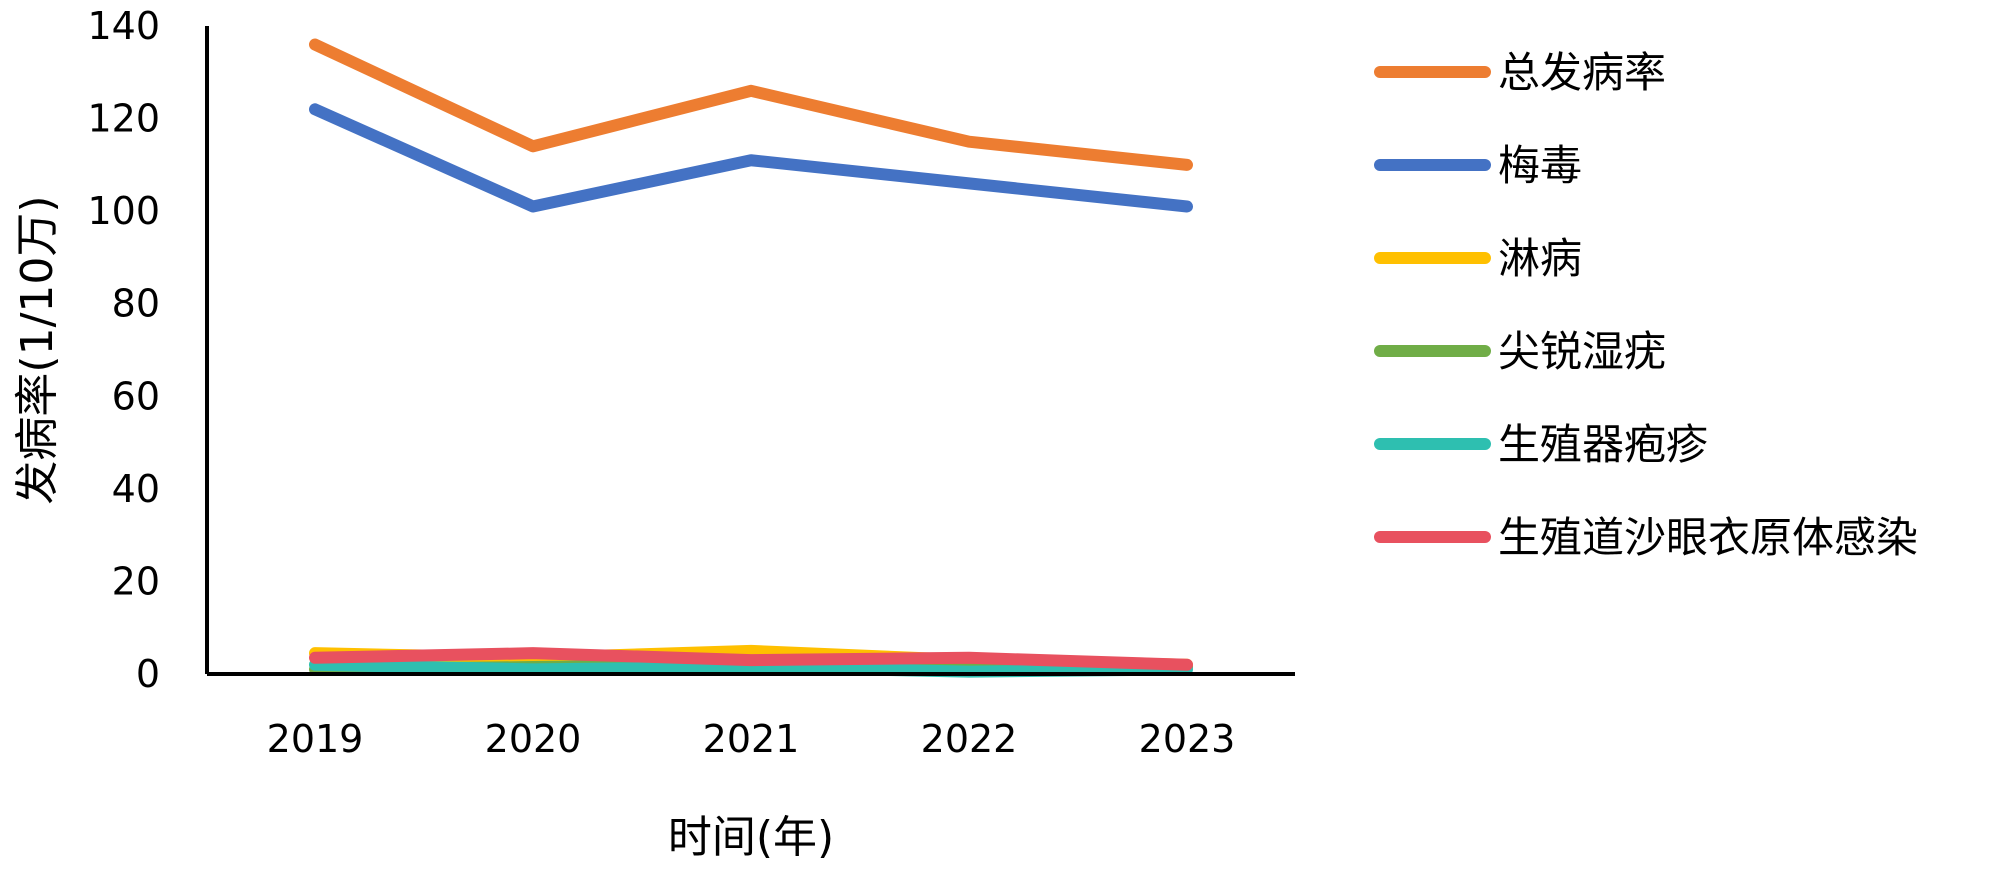  What do you see at coordinates (315, 739) in the screenshot?
I see `x-tick-label: 2019` at bounding box center [315, 739].